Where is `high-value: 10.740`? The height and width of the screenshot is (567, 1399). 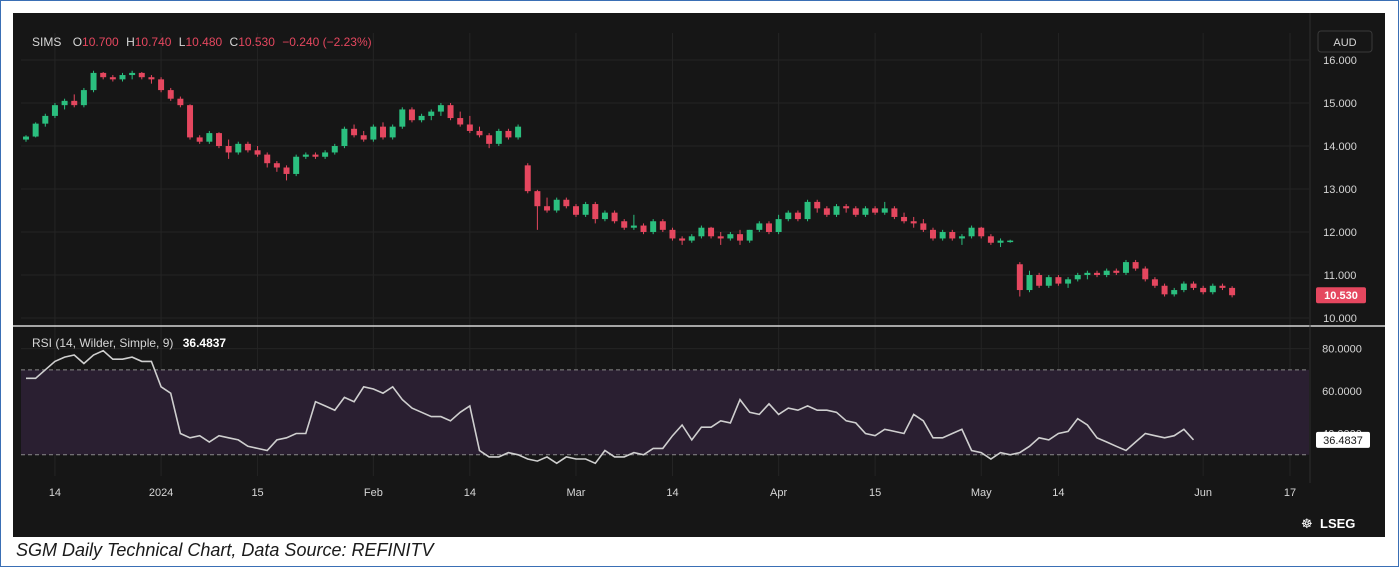 high-value: 10.740 is located at coordinates (153, 42).